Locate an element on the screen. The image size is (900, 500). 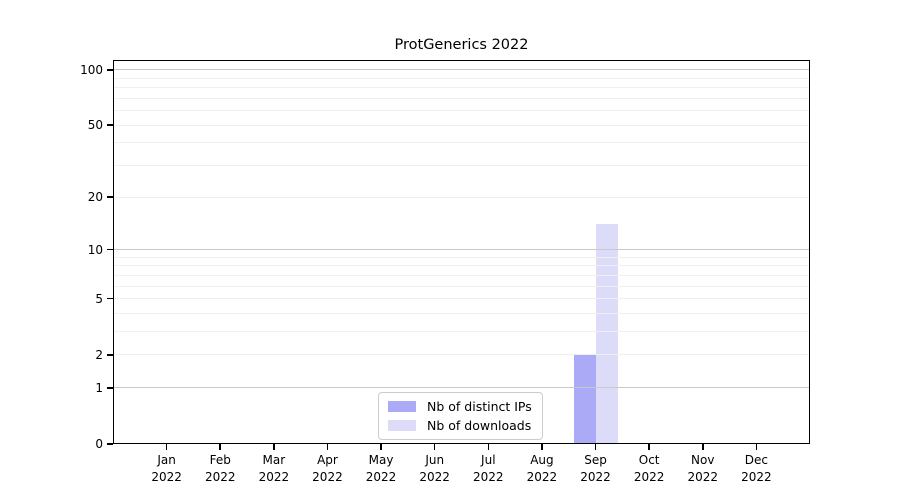
y-tick-label: 10 is located at coordinates (95, 249).